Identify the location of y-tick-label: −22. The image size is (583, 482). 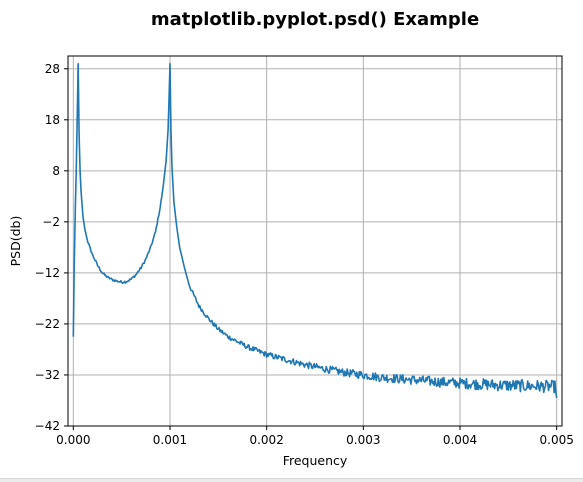
(47, 324).